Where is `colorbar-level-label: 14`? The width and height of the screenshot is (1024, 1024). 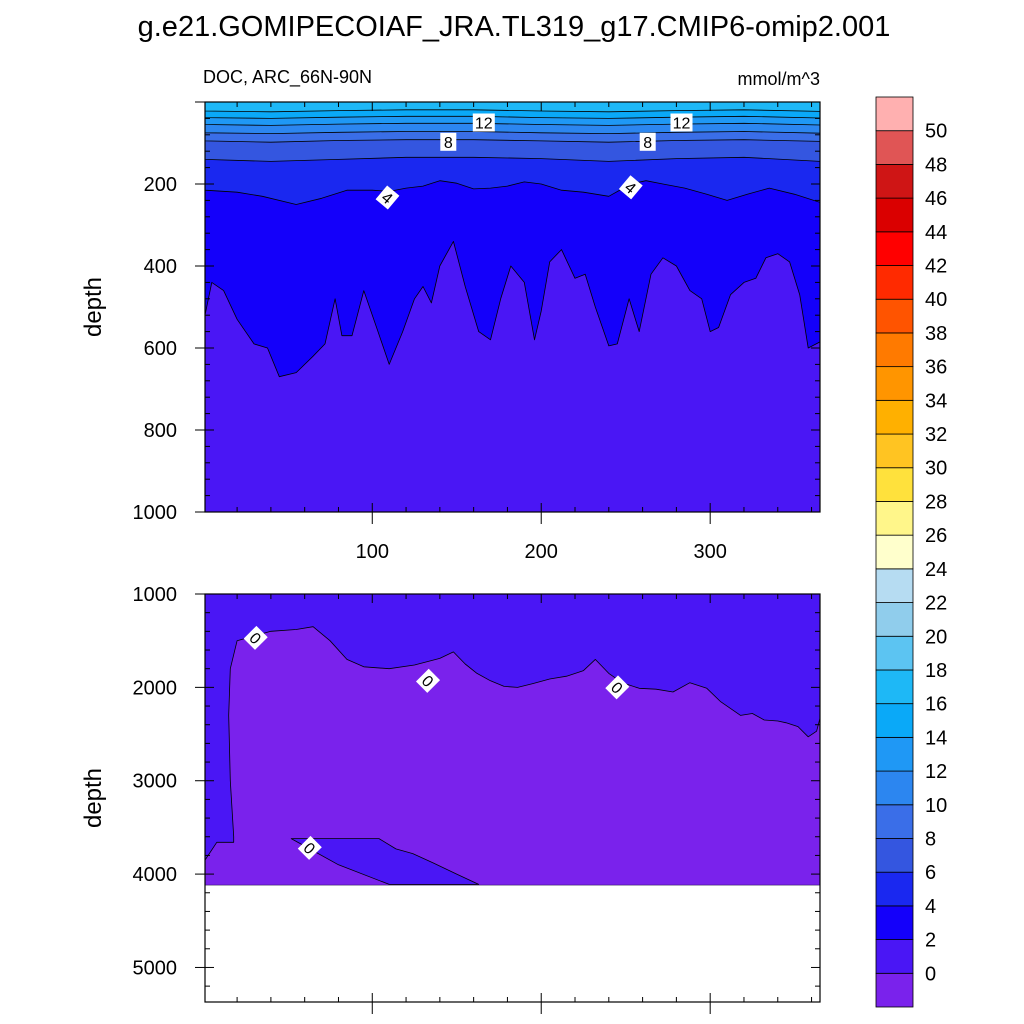
colorbar-level-label: 14 is located at coordinates (936, 738).